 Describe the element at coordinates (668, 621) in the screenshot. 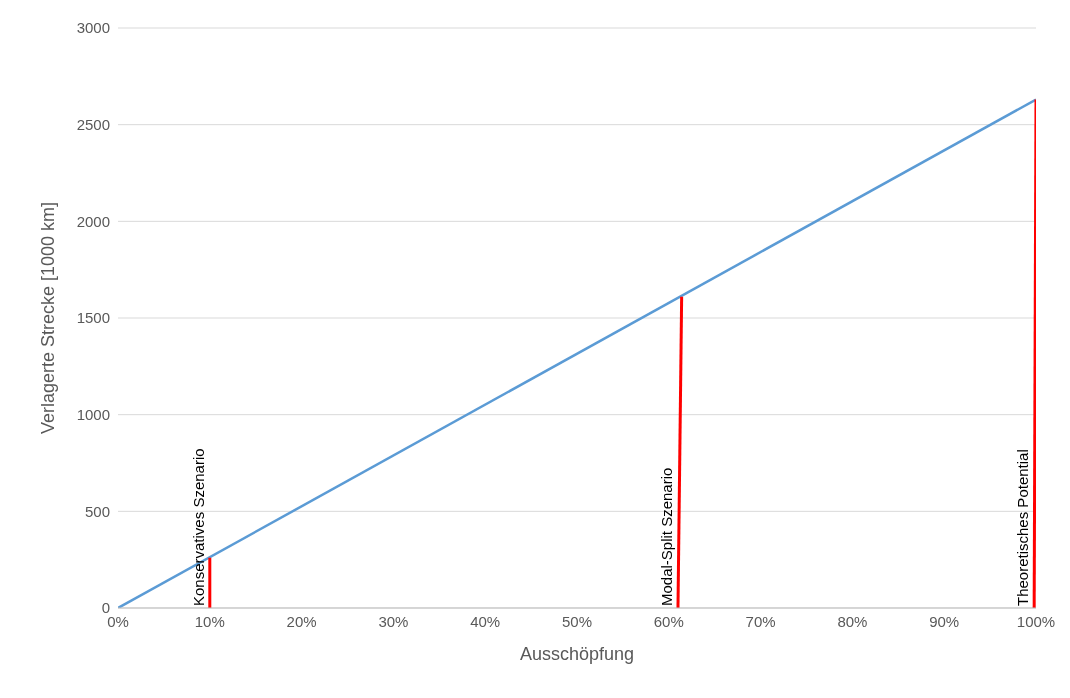

I see `x-tick-label: 60%` at that location.